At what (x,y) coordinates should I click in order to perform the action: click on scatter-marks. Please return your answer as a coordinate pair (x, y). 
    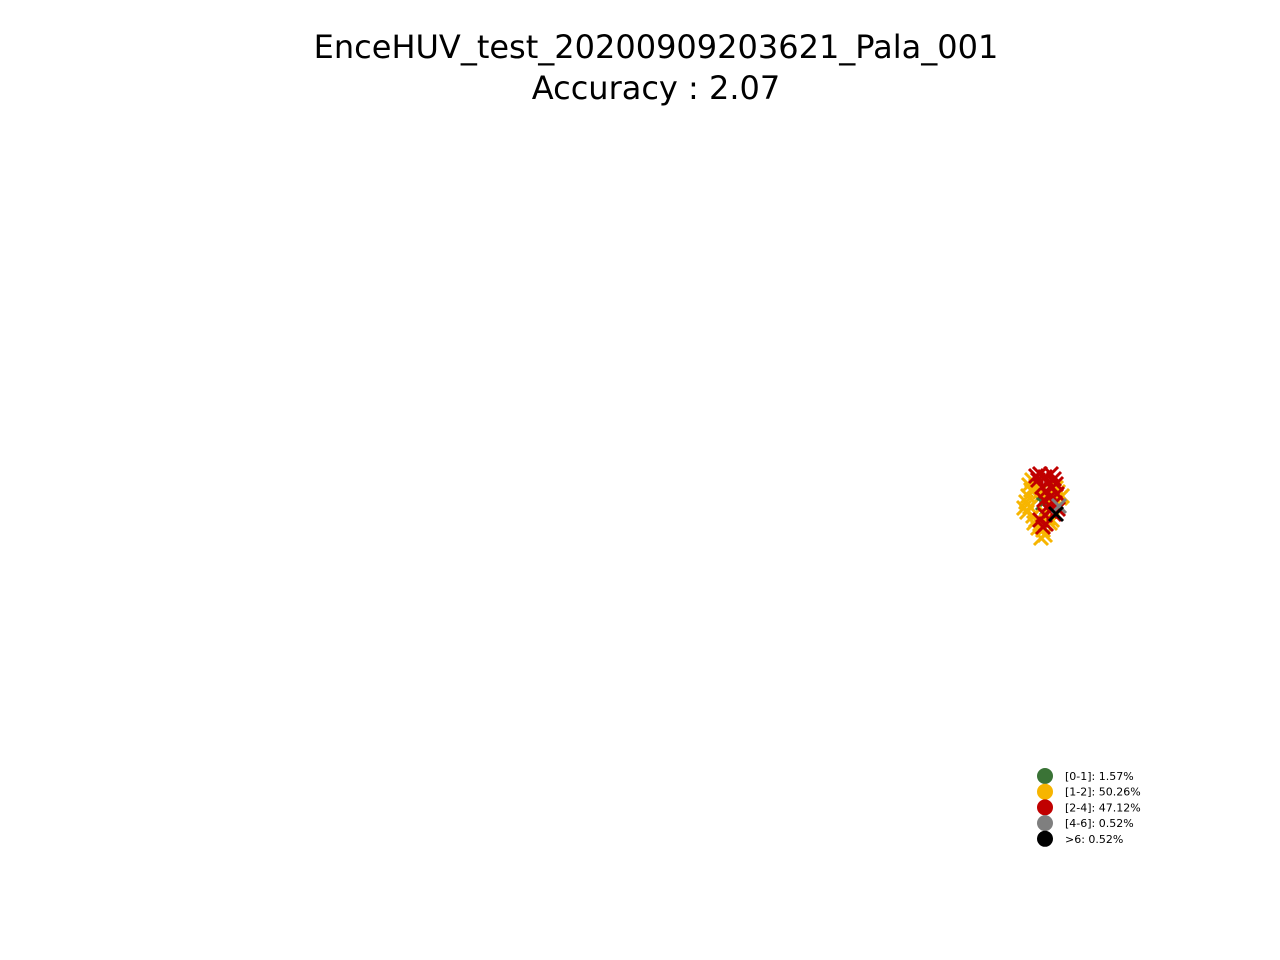
    Looking at the image, I should click on (1043, 506).